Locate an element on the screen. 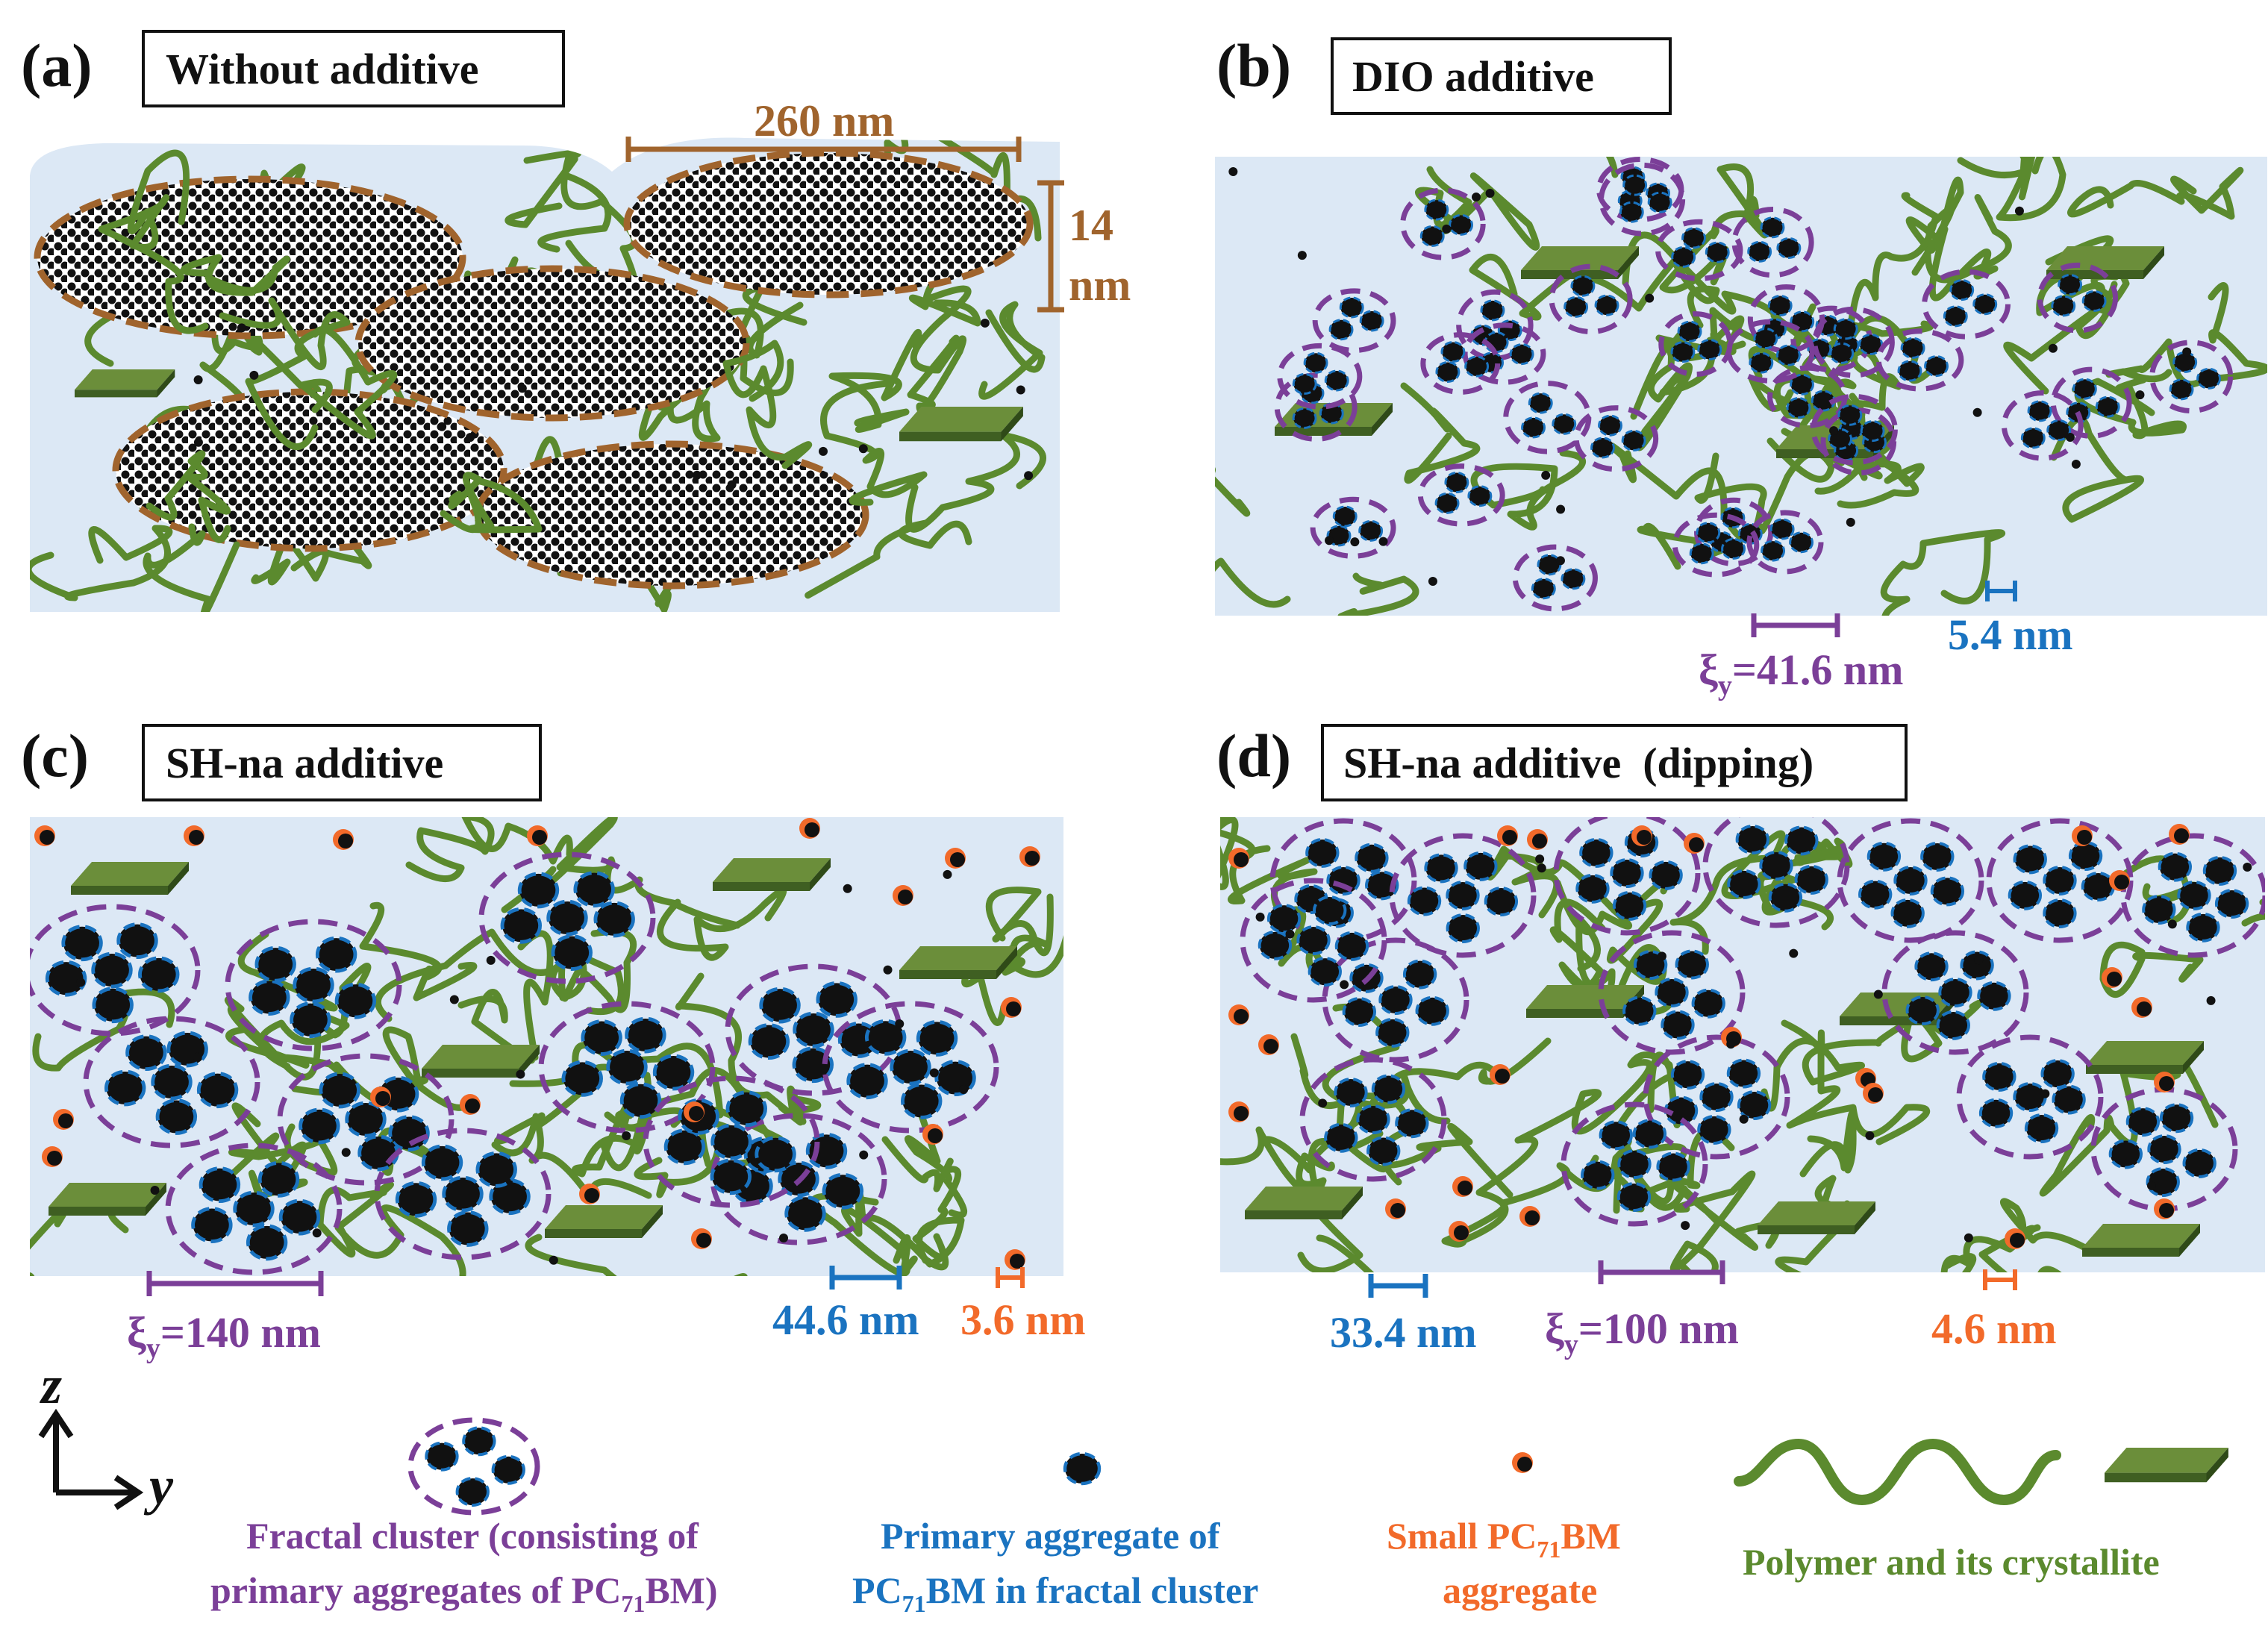 Image resolution: width=2268 pixels, height=1638 pixels. panel-b-free-molecules is located at coordinates (1710, 377).